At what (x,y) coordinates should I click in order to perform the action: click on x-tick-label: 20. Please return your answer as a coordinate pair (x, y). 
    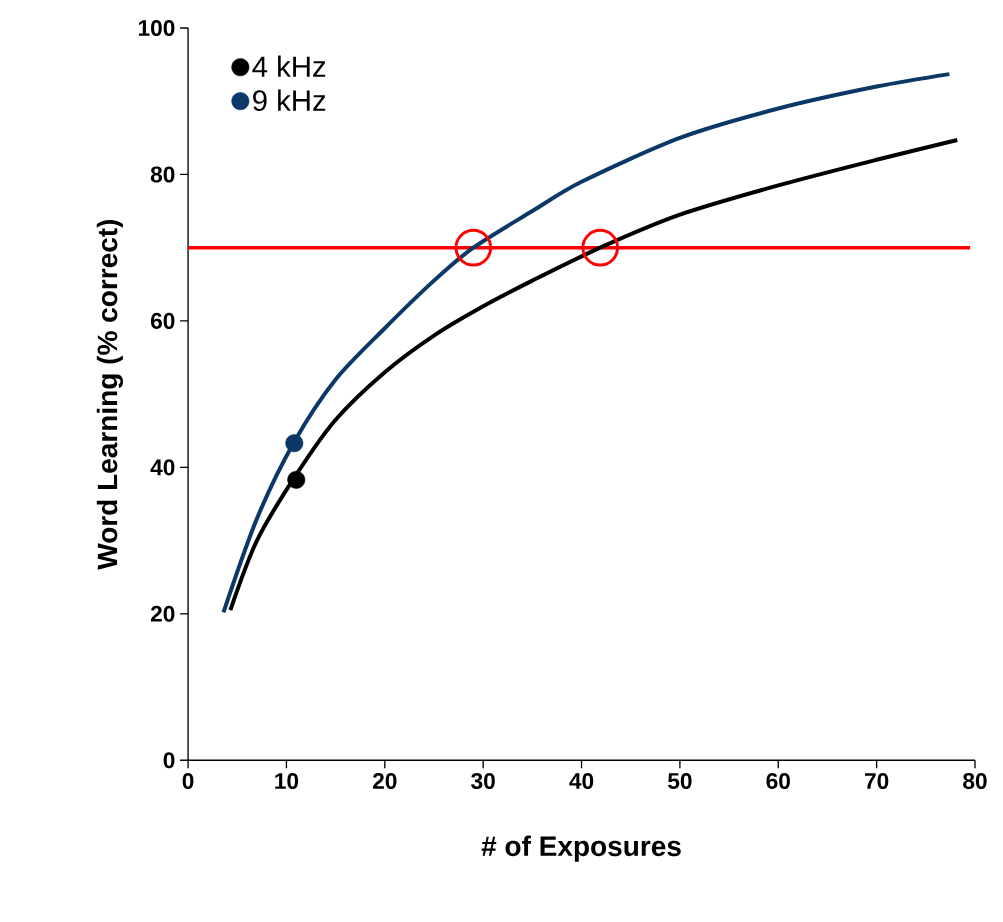
    Looking at the image, I should click on (384, 781).